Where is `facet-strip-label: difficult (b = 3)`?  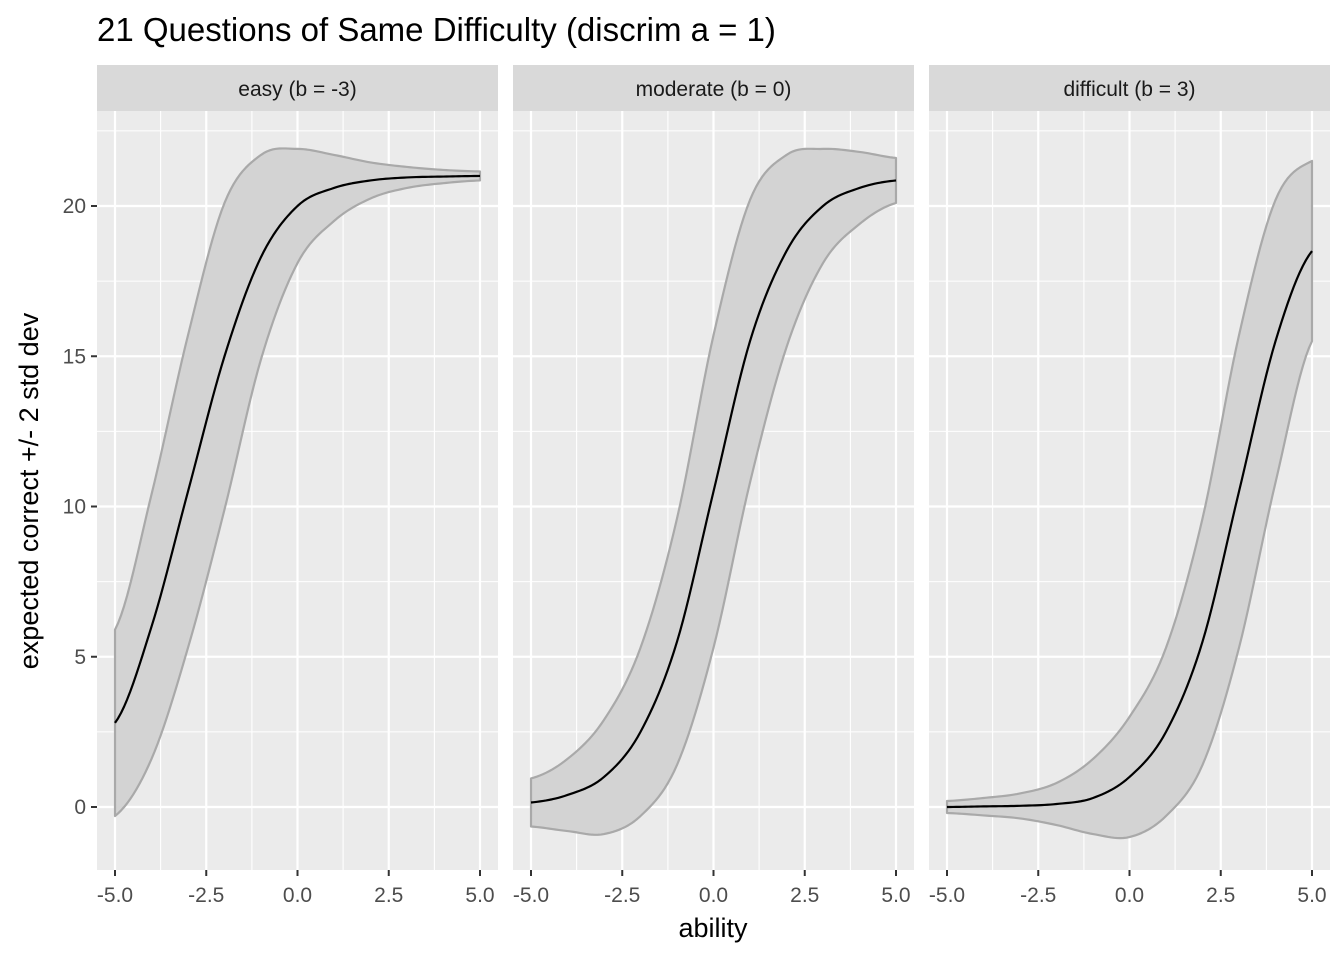 facet-strip-label: difficult (b = 3) is located at coordinates (1129, 89).